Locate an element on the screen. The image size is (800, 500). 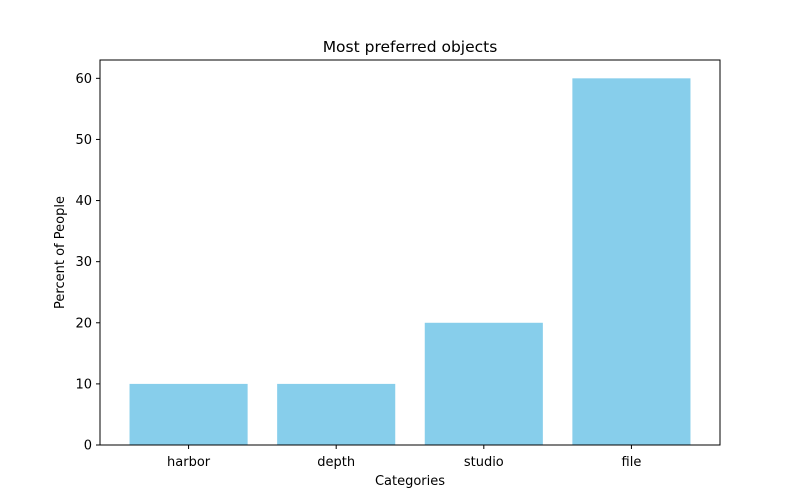
chart-title: Most preferred objects is located at coordinates (410, 47).